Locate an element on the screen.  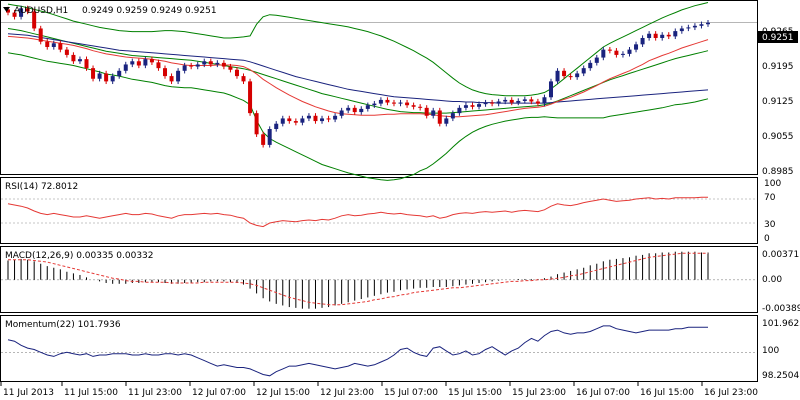
time-label: 15 Jul 15:00 is located at coordinates (475, 393).